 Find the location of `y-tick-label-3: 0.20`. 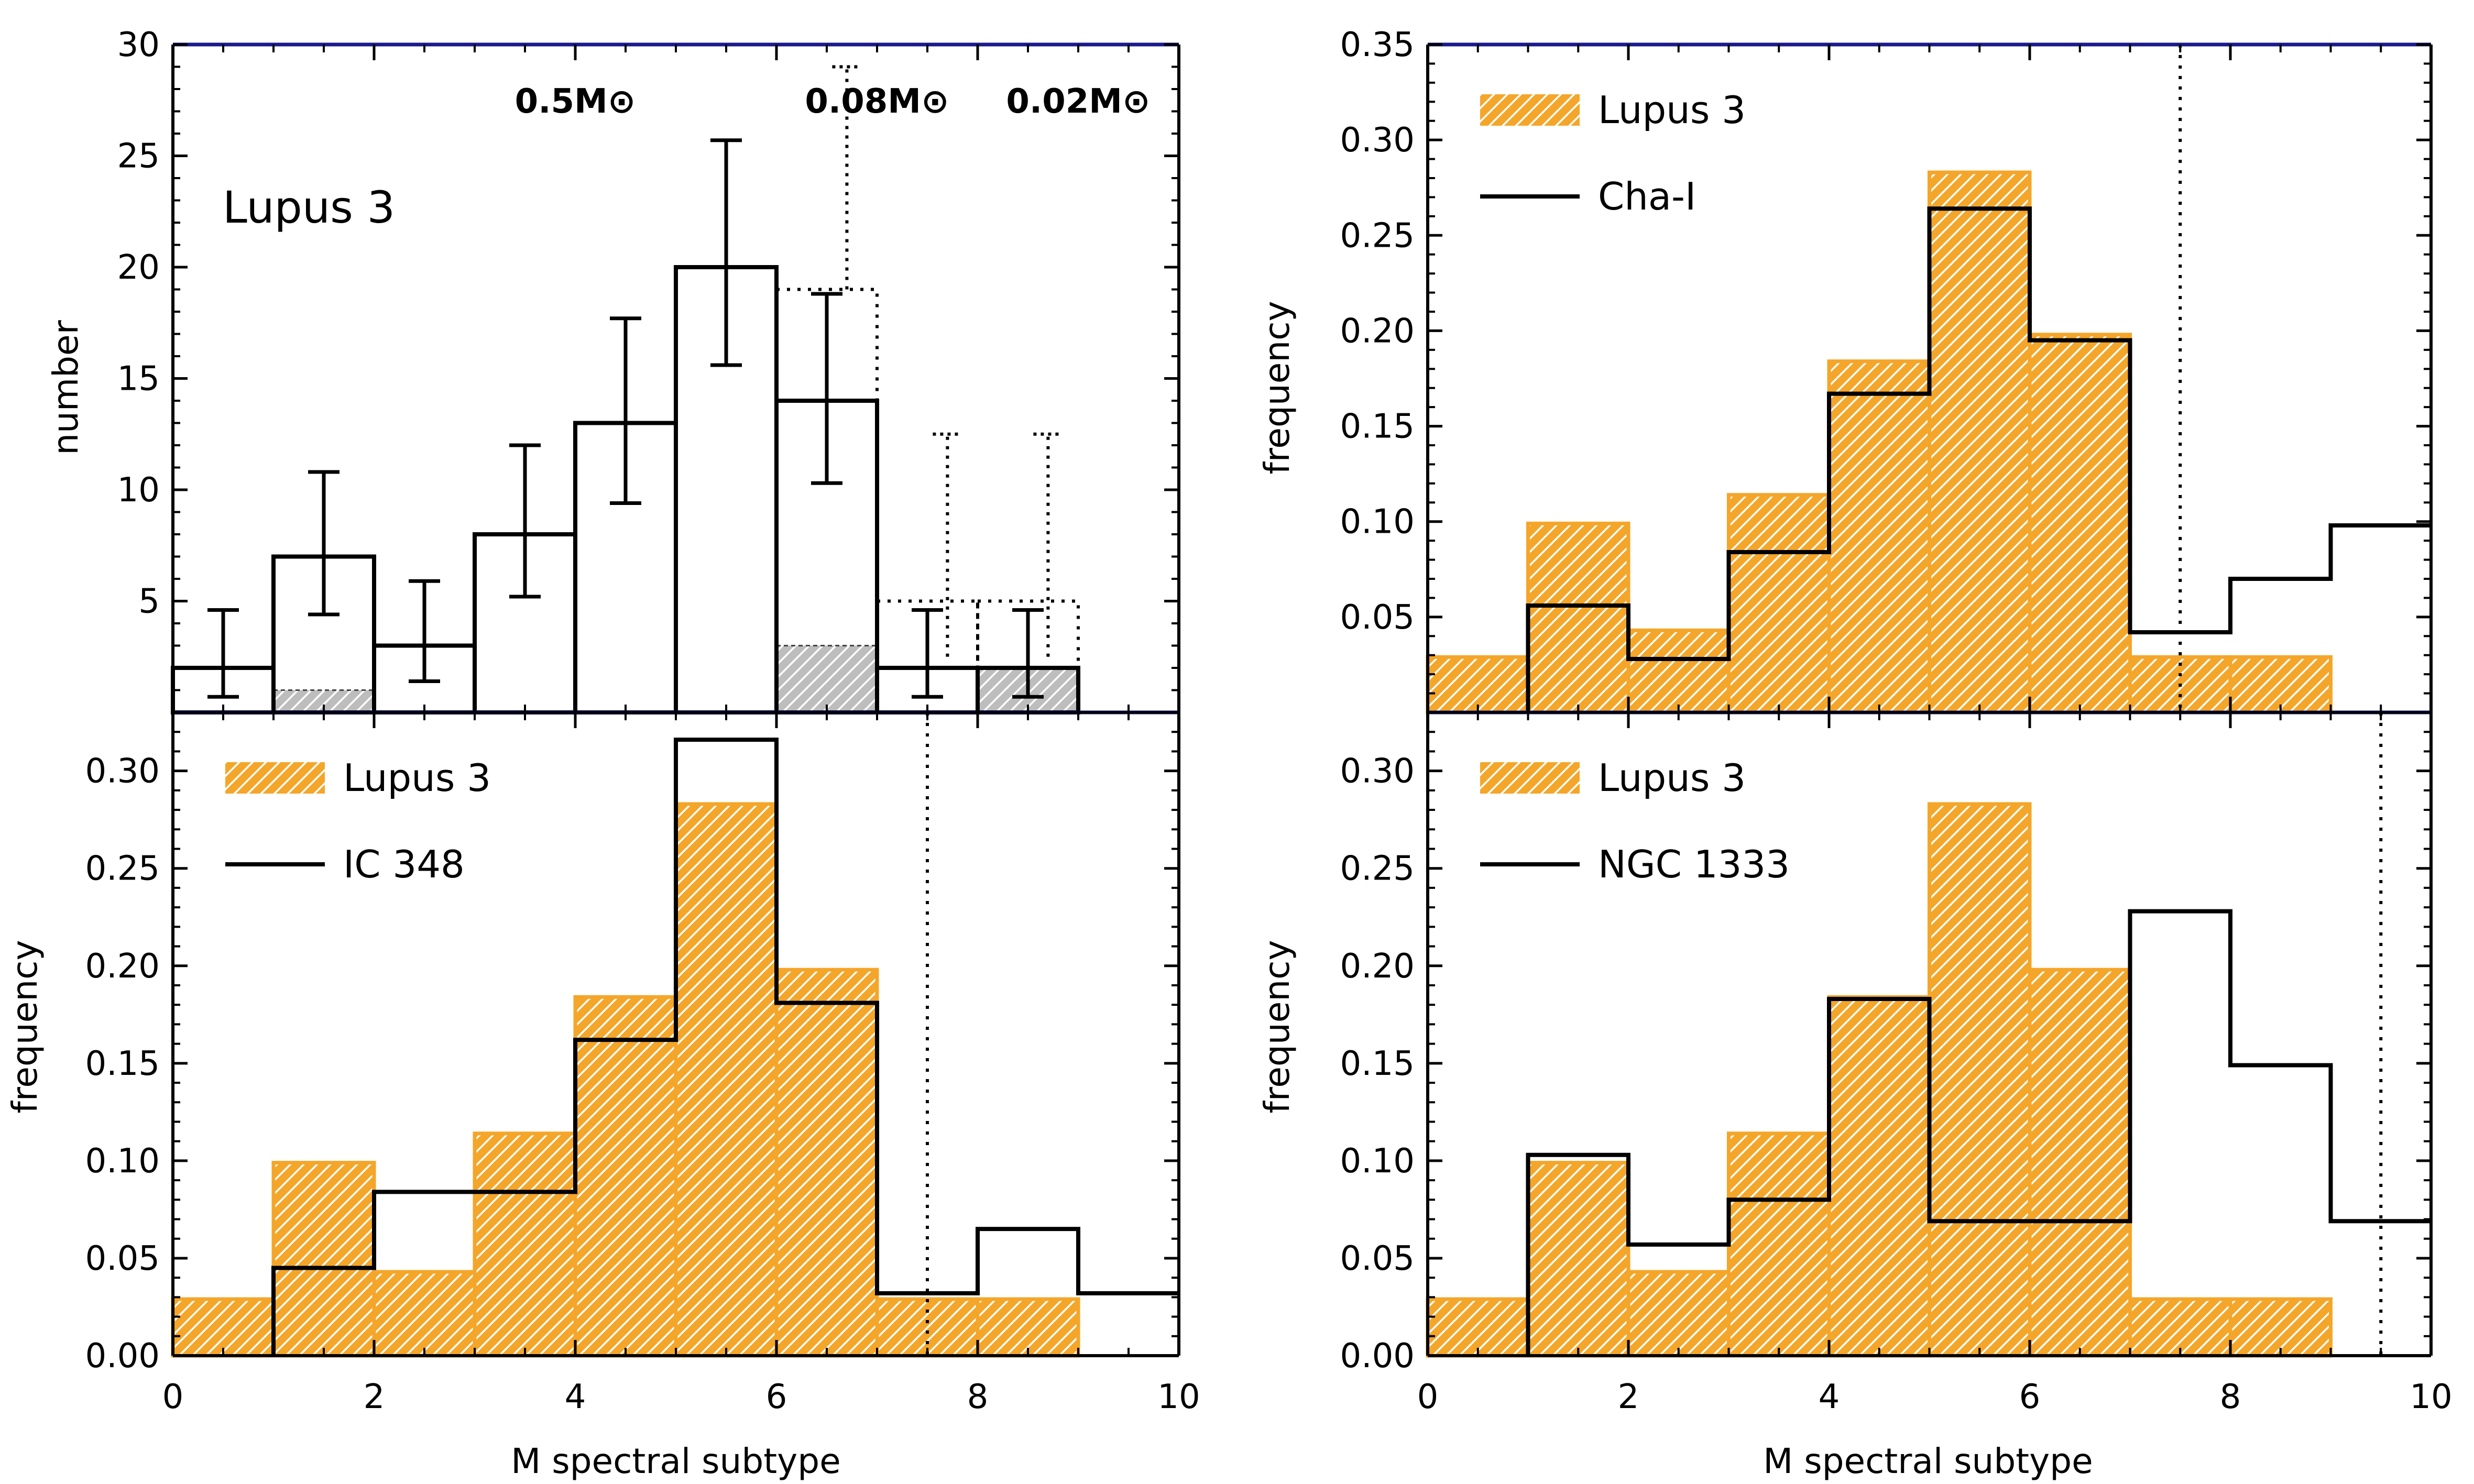

y-tick-label-3: 0.20 is located at coordinates (1377, 331).